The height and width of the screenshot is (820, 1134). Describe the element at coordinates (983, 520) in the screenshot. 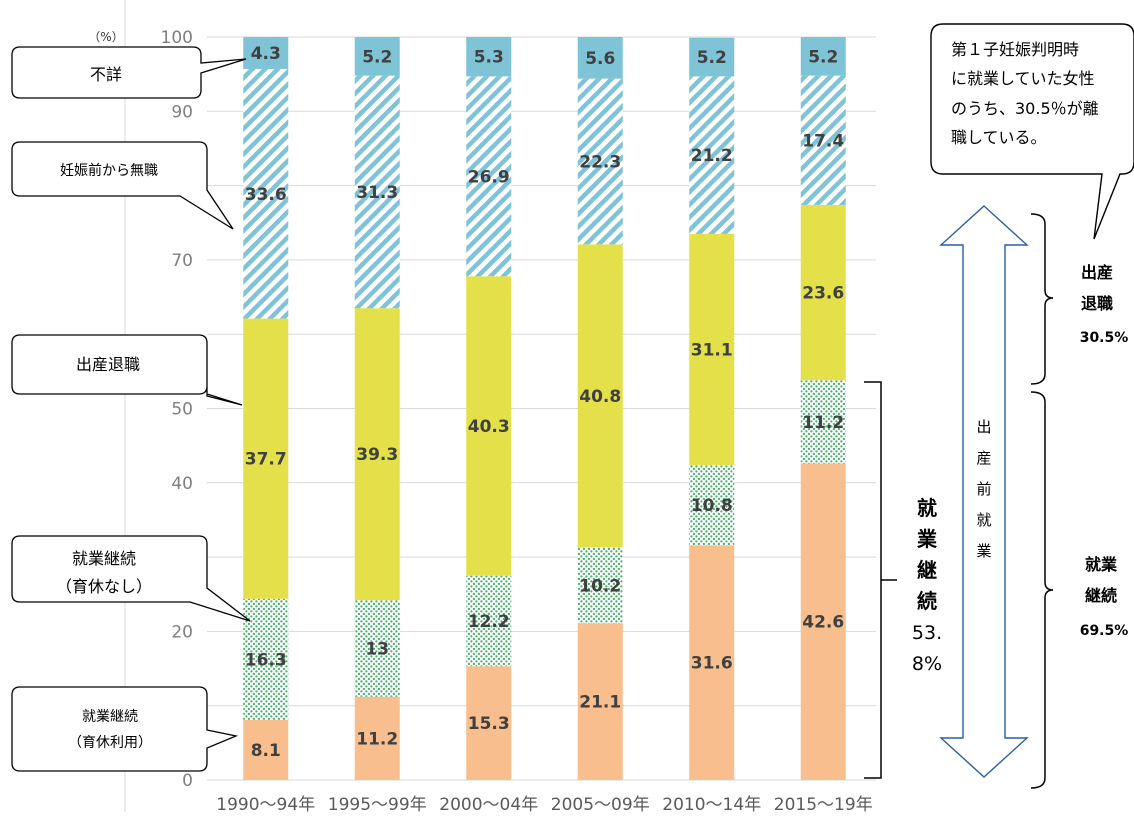

I see `arrow-char-4: 就` at that location.